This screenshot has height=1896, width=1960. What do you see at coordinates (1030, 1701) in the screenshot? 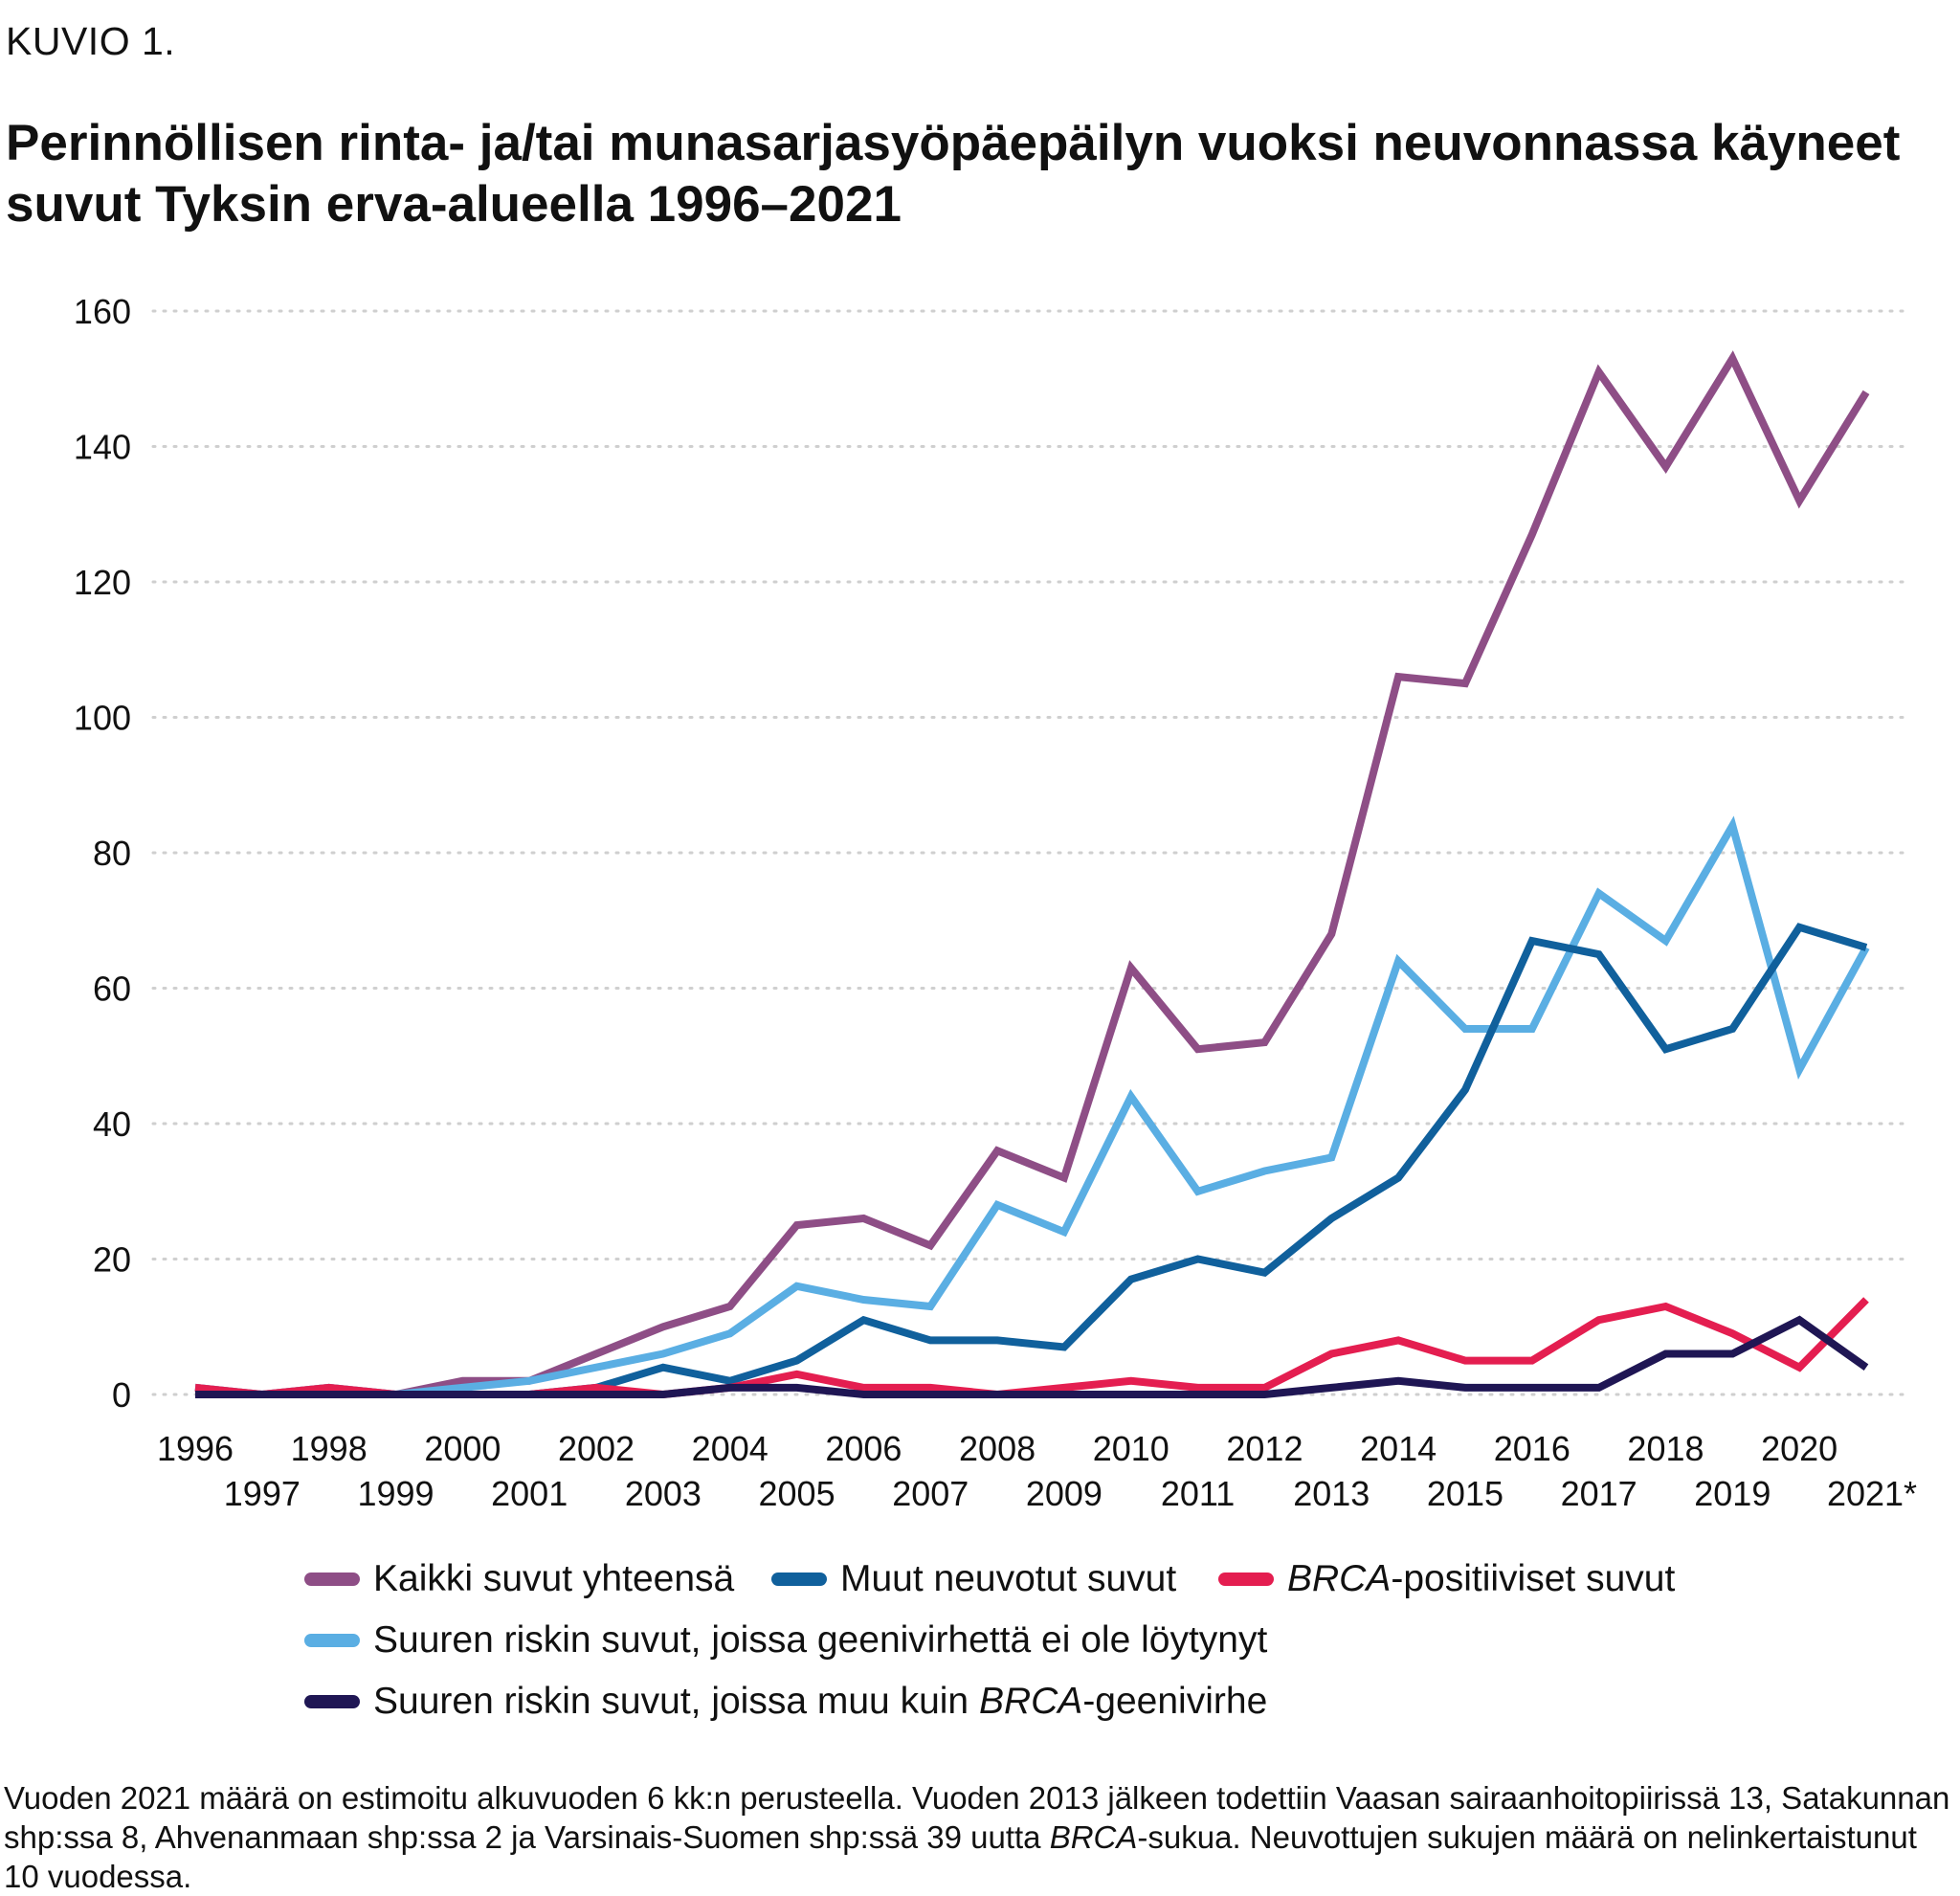
I see `legend-label-muu-geenivirhe-italic: BRCA` at bounding box center [1030, 1701].